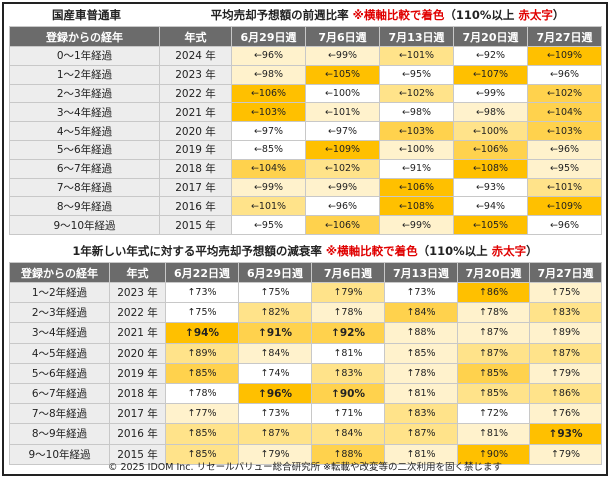  Describe the element at coordinates (59, 454) in the screenshot. I see `elapsed-years-label: 9～10年経過` at that location.